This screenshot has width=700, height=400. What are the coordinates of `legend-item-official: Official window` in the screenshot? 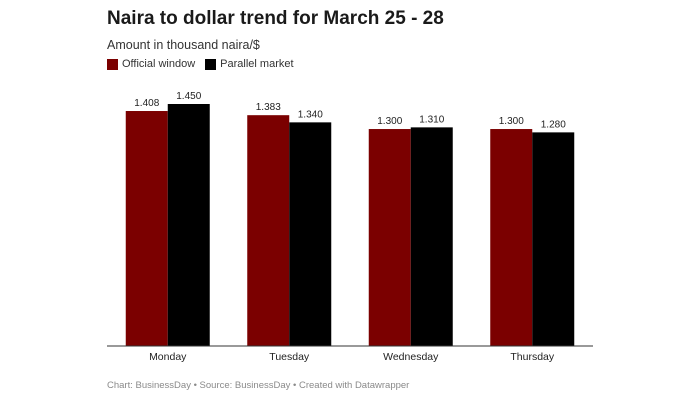 It's located at (151, 64).